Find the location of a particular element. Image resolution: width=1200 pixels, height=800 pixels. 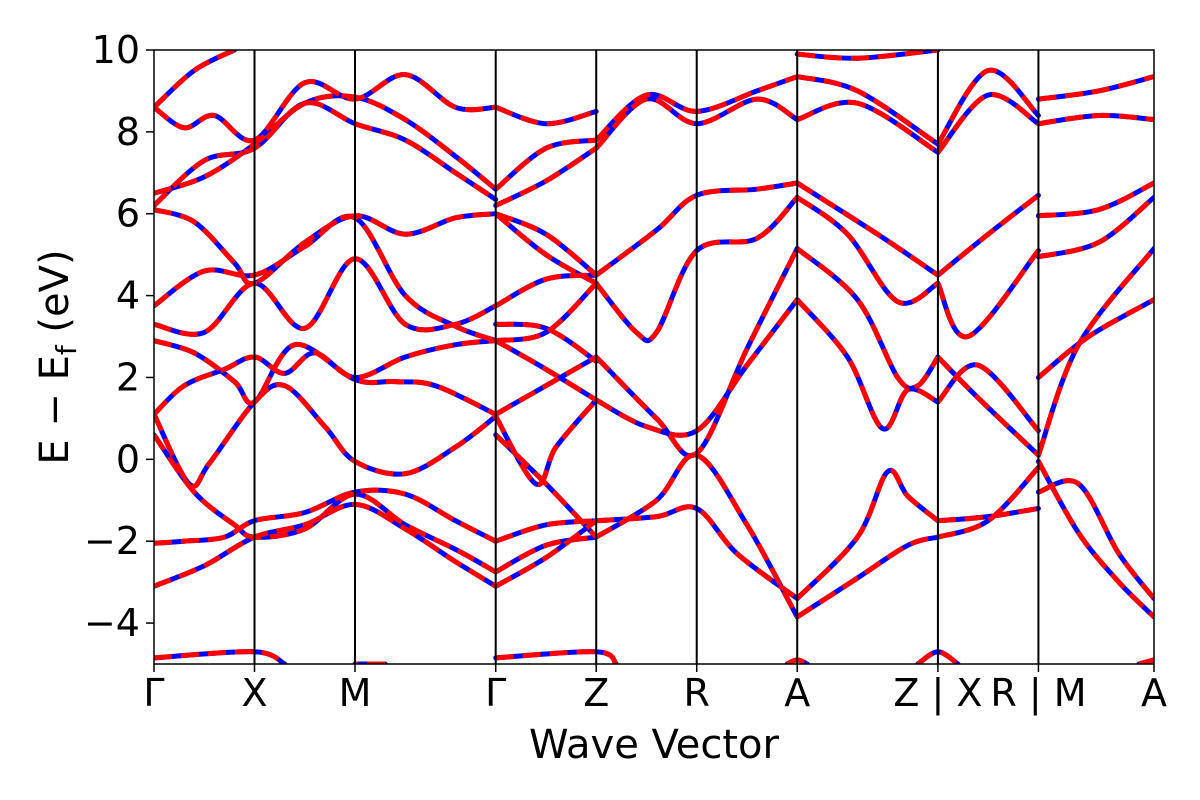

band-30-red is located at coordinates (697, 368).